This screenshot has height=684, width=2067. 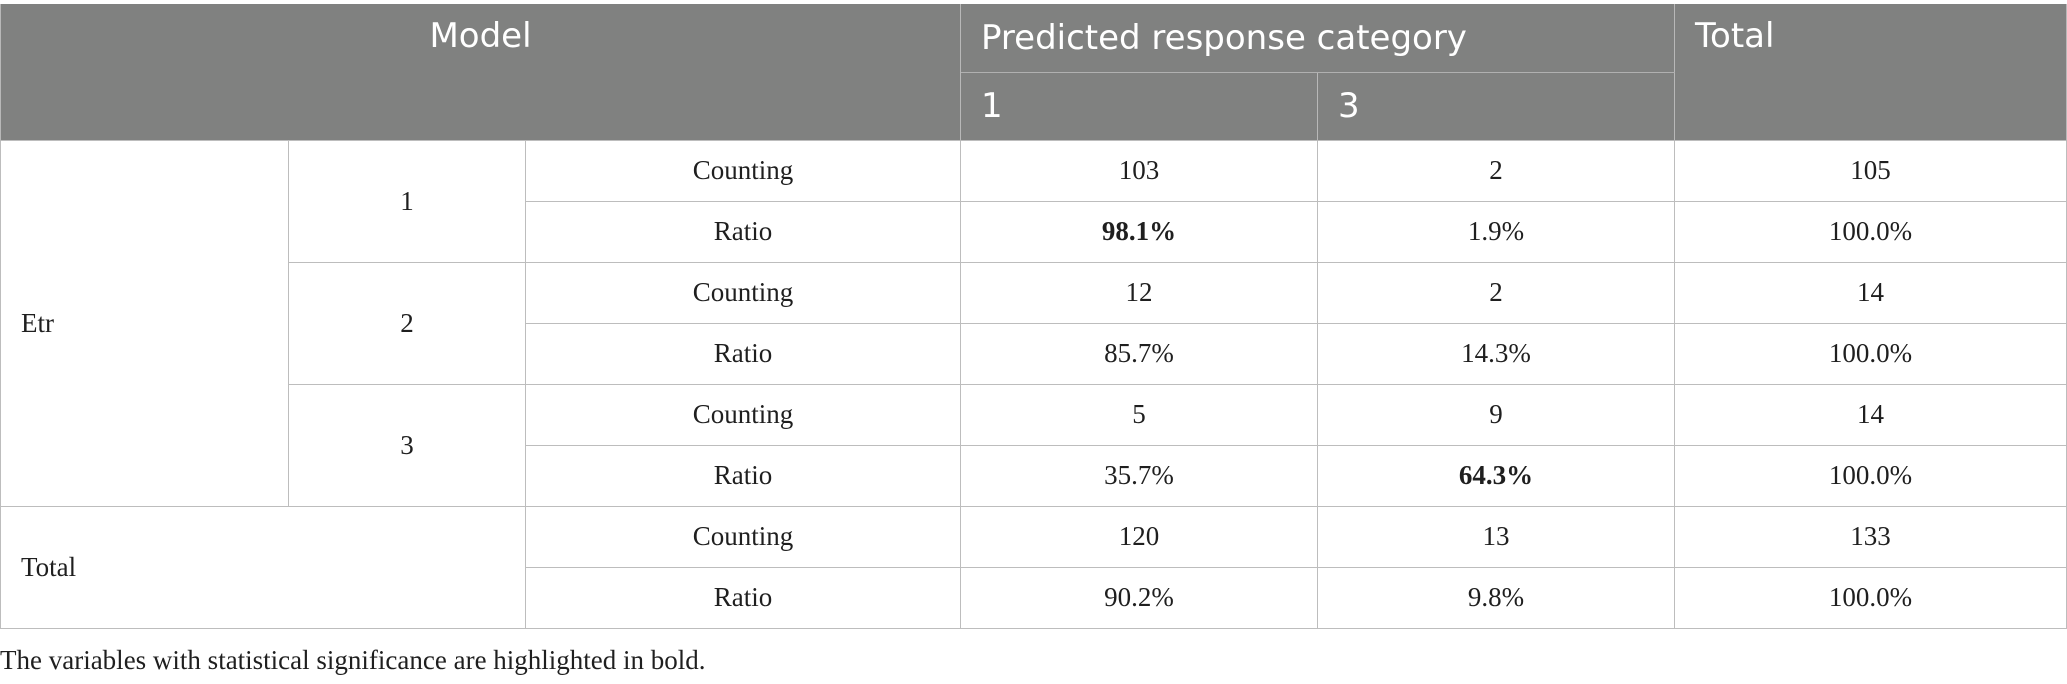 I want to click on category-label-2: 2, so click(x=407, y=323).